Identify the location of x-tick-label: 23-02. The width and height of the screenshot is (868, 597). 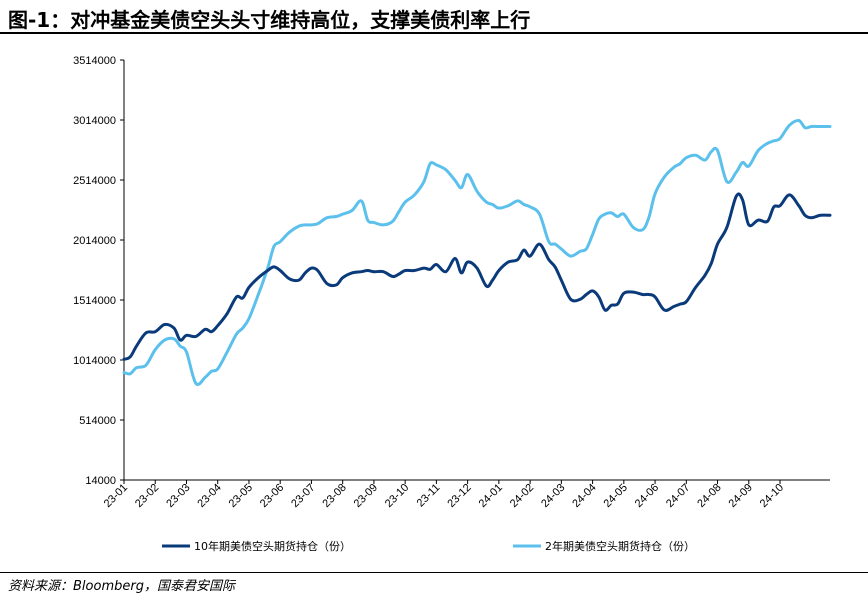
(147, 496).